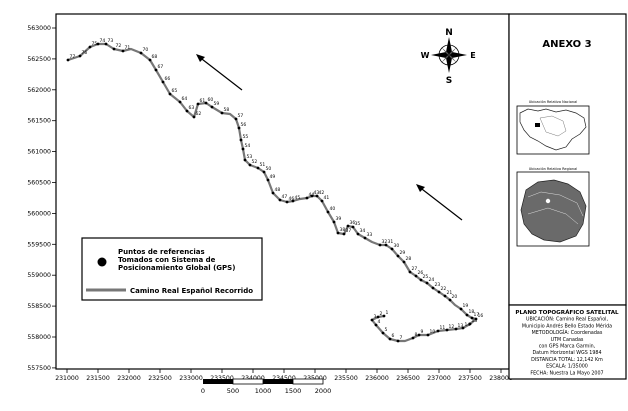 The height and width of the screenshot is (411, 628). What do you see at coordinates (449, 81) in the screenshot?
I see `compass-s: S` at bounding box center [449, 81].